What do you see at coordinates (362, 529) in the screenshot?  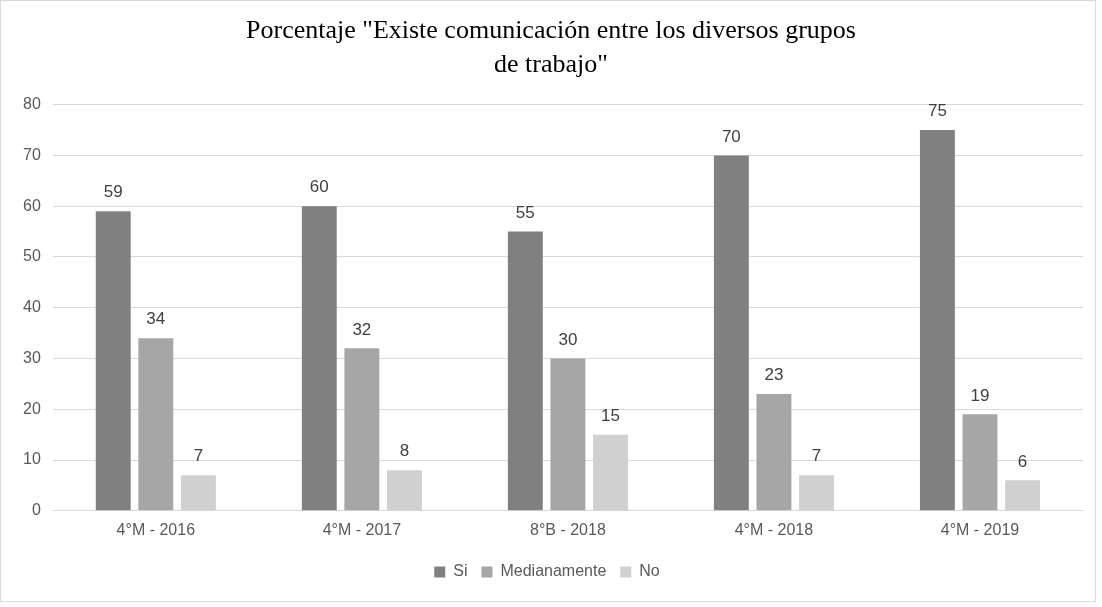 I see `x-tick-label: 4°M - 2017` at bounding box center [362, 529].